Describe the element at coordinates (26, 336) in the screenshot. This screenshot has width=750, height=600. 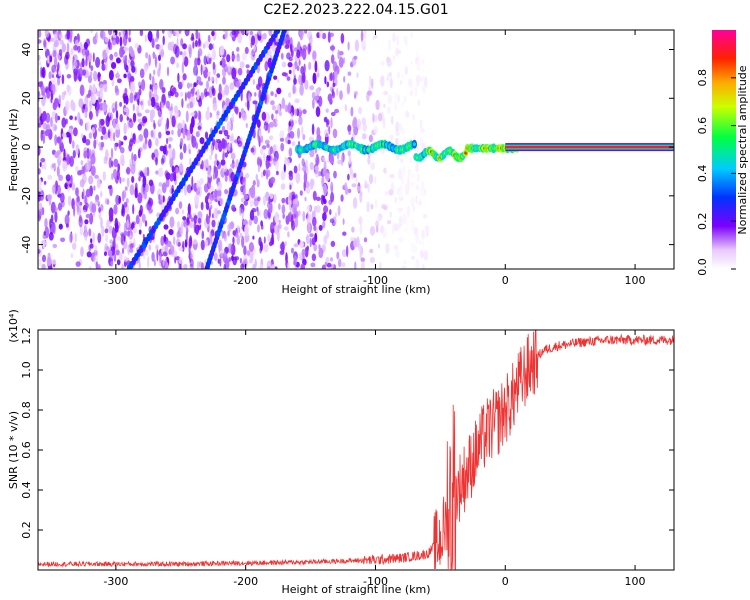
I see `y-tick-label: 1.2` at that location.